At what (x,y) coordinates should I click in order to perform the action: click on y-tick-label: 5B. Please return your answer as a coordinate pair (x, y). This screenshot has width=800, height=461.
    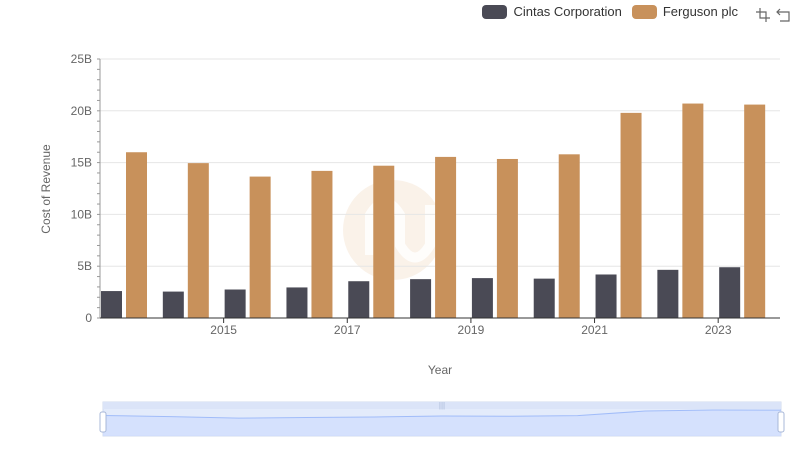
    Looking at the image, I should click on (84, 266).